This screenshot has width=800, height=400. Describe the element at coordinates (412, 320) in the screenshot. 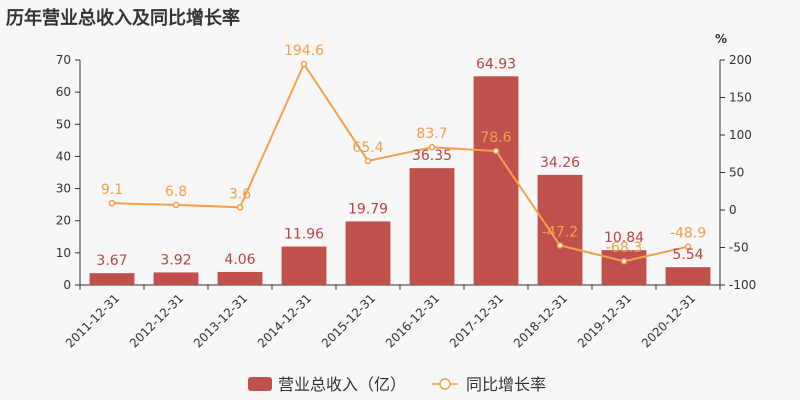

I see `x-tick-label: 2016-12-31` at that location.